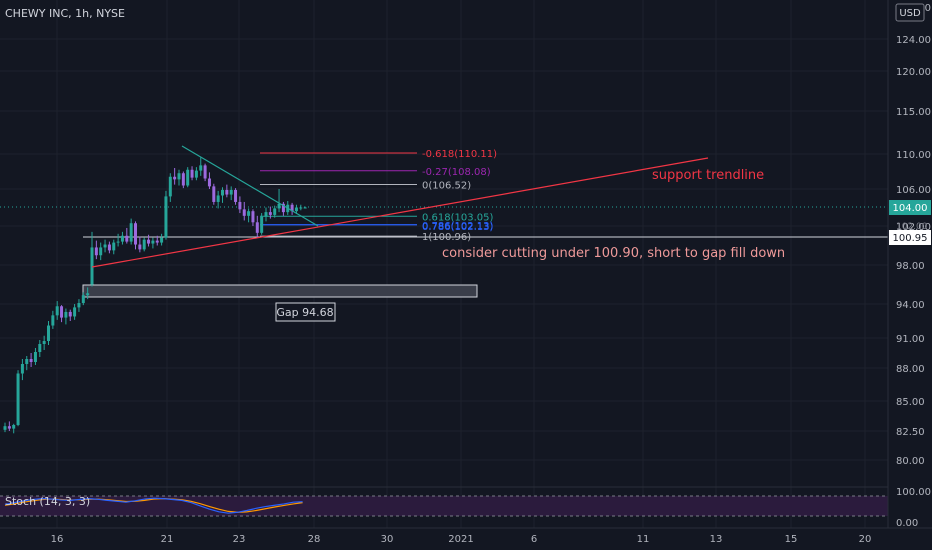  I want to click on date-tick-label: 16, so click(57, 539).